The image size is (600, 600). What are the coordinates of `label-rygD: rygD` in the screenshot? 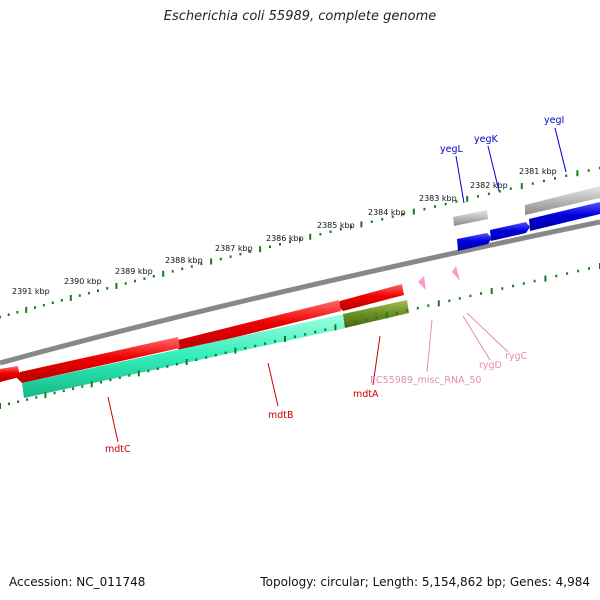 It's located at (490, 365).